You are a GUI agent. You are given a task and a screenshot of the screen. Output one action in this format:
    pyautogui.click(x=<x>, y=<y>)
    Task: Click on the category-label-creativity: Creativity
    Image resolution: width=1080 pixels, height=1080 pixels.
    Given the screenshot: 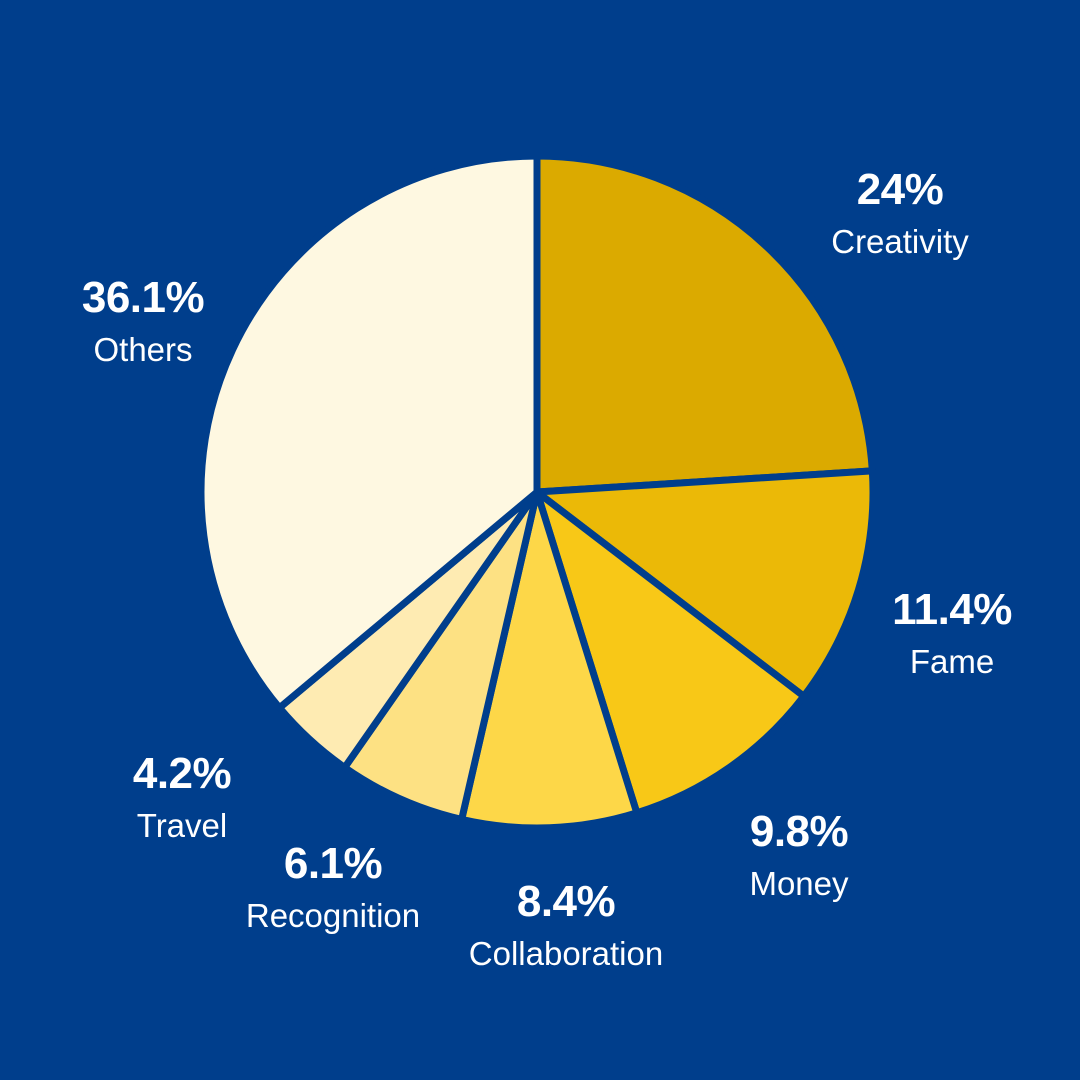 What is the action you would take?
    pyautogui.click(x=900, y=241)
    